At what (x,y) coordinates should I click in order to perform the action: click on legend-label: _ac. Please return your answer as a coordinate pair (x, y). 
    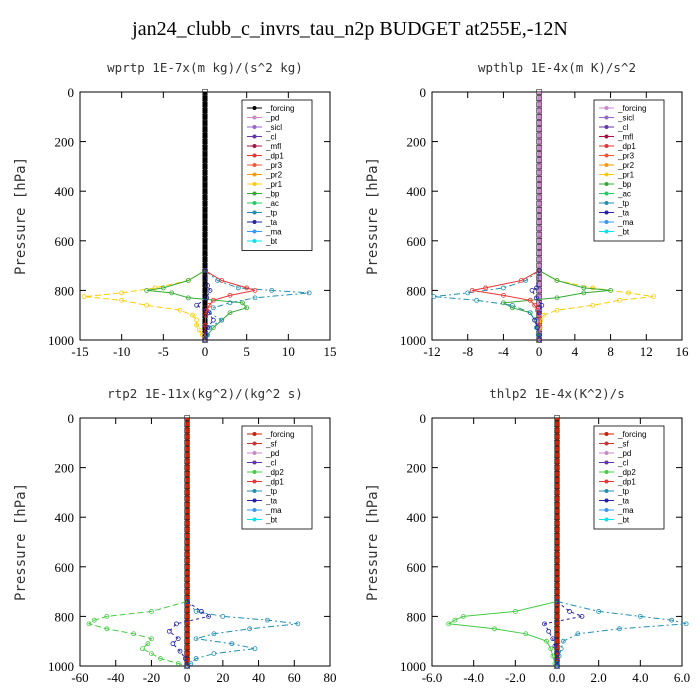
    Looking at the image, I should click on (272, 203).